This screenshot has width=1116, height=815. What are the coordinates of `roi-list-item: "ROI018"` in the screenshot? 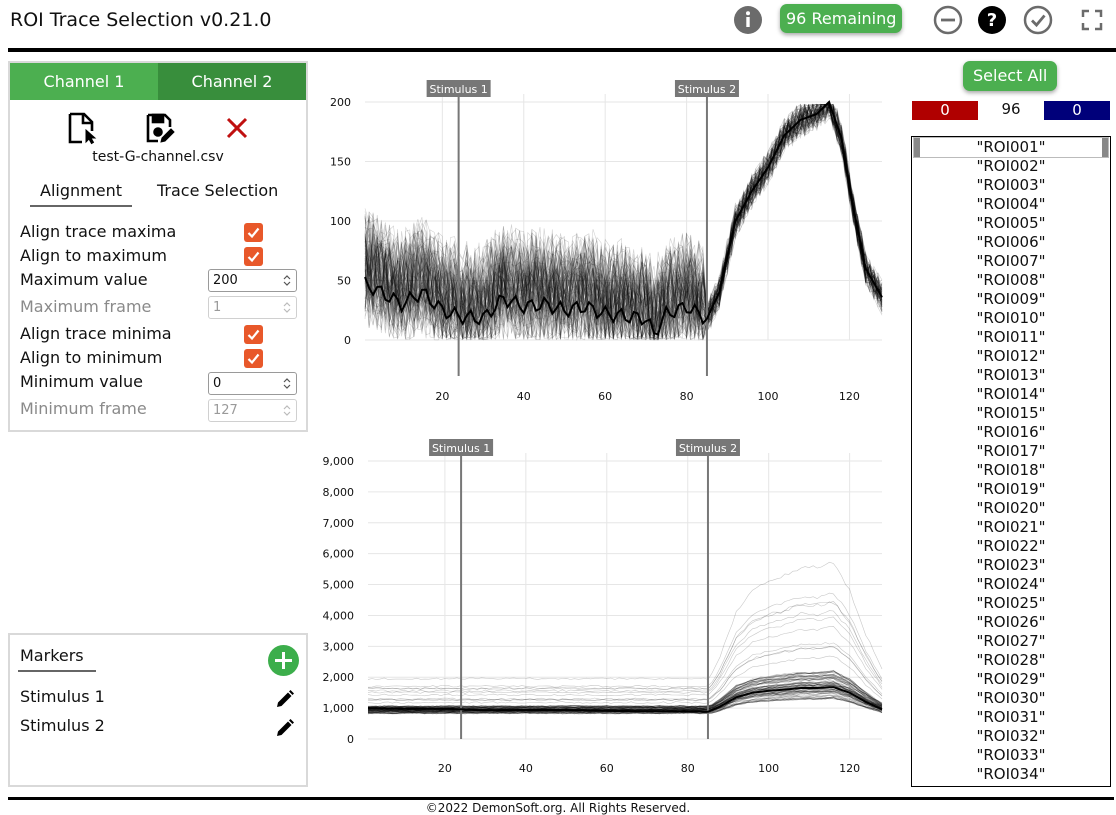 It's located at (1011, 470).